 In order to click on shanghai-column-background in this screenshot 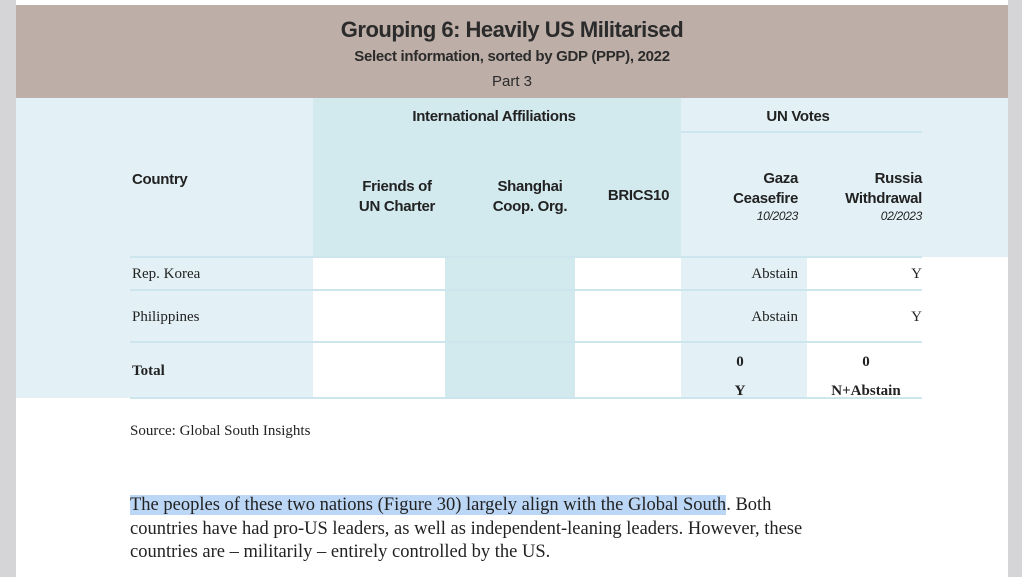, I will do `click(510, 327)`.